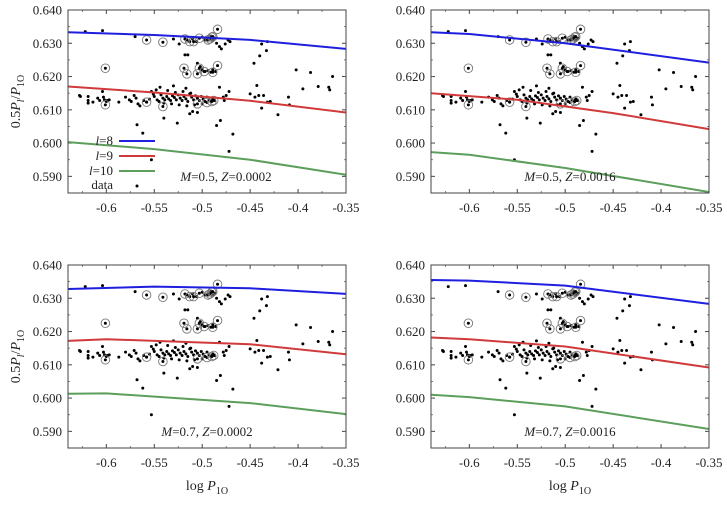  I want to click on x-tick-label: -0.6, so click(106, 207).